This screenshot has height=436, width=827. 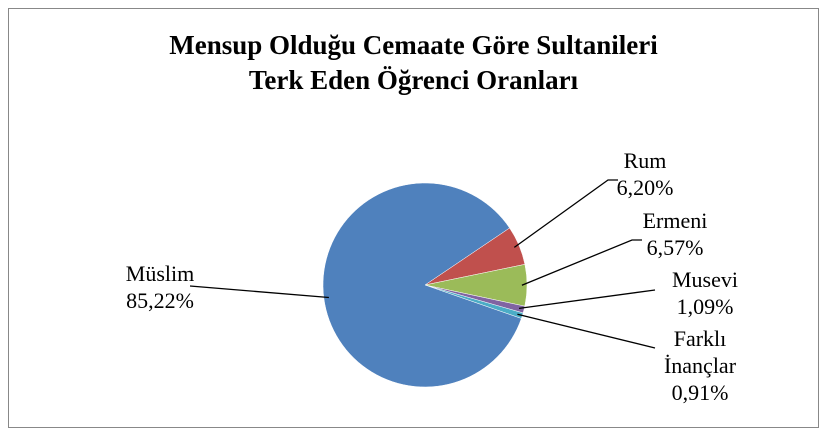 What do you see at coordinates (700, 392) in the screenshot?
I see `label-value: 0,91%` at bounding box center [700, 392].